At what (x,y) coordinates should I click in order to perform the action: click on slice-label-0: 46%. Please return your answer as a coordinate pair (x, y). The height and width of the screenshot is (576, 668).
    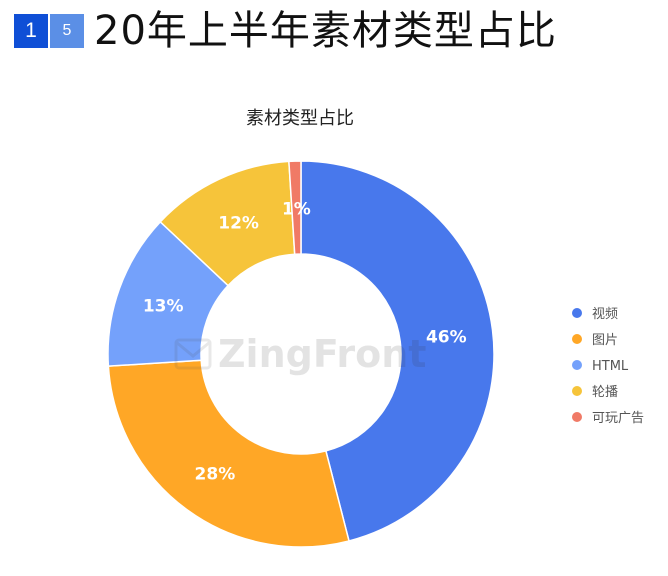
    Looking at the image, I should click on (446, 338).